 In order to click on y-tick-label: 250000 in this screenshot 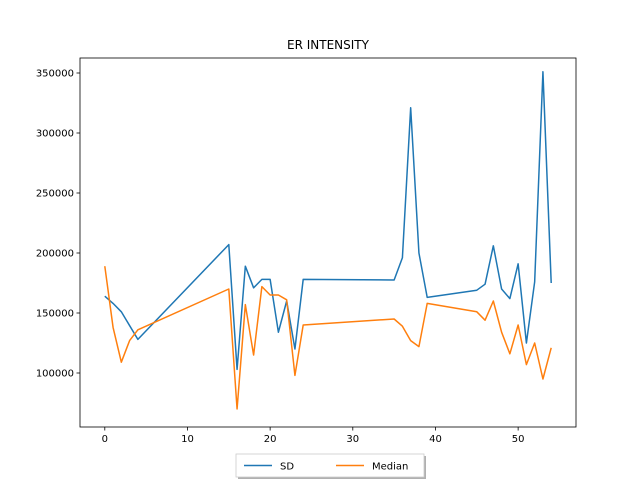, I will do `click(55, 194)`.